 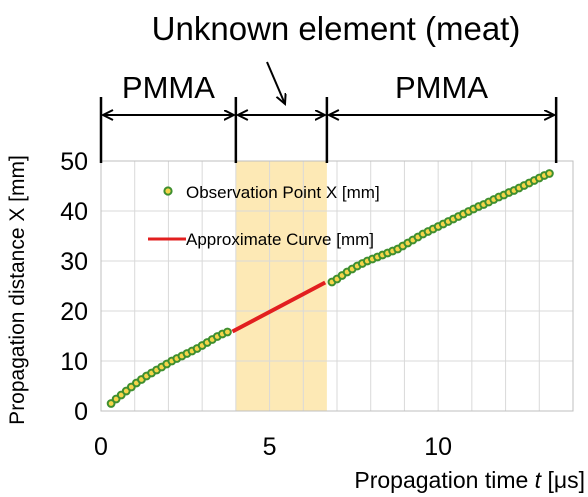 I want to click on x-tick-labels: 0 5 10, so click(x=273, y=447).